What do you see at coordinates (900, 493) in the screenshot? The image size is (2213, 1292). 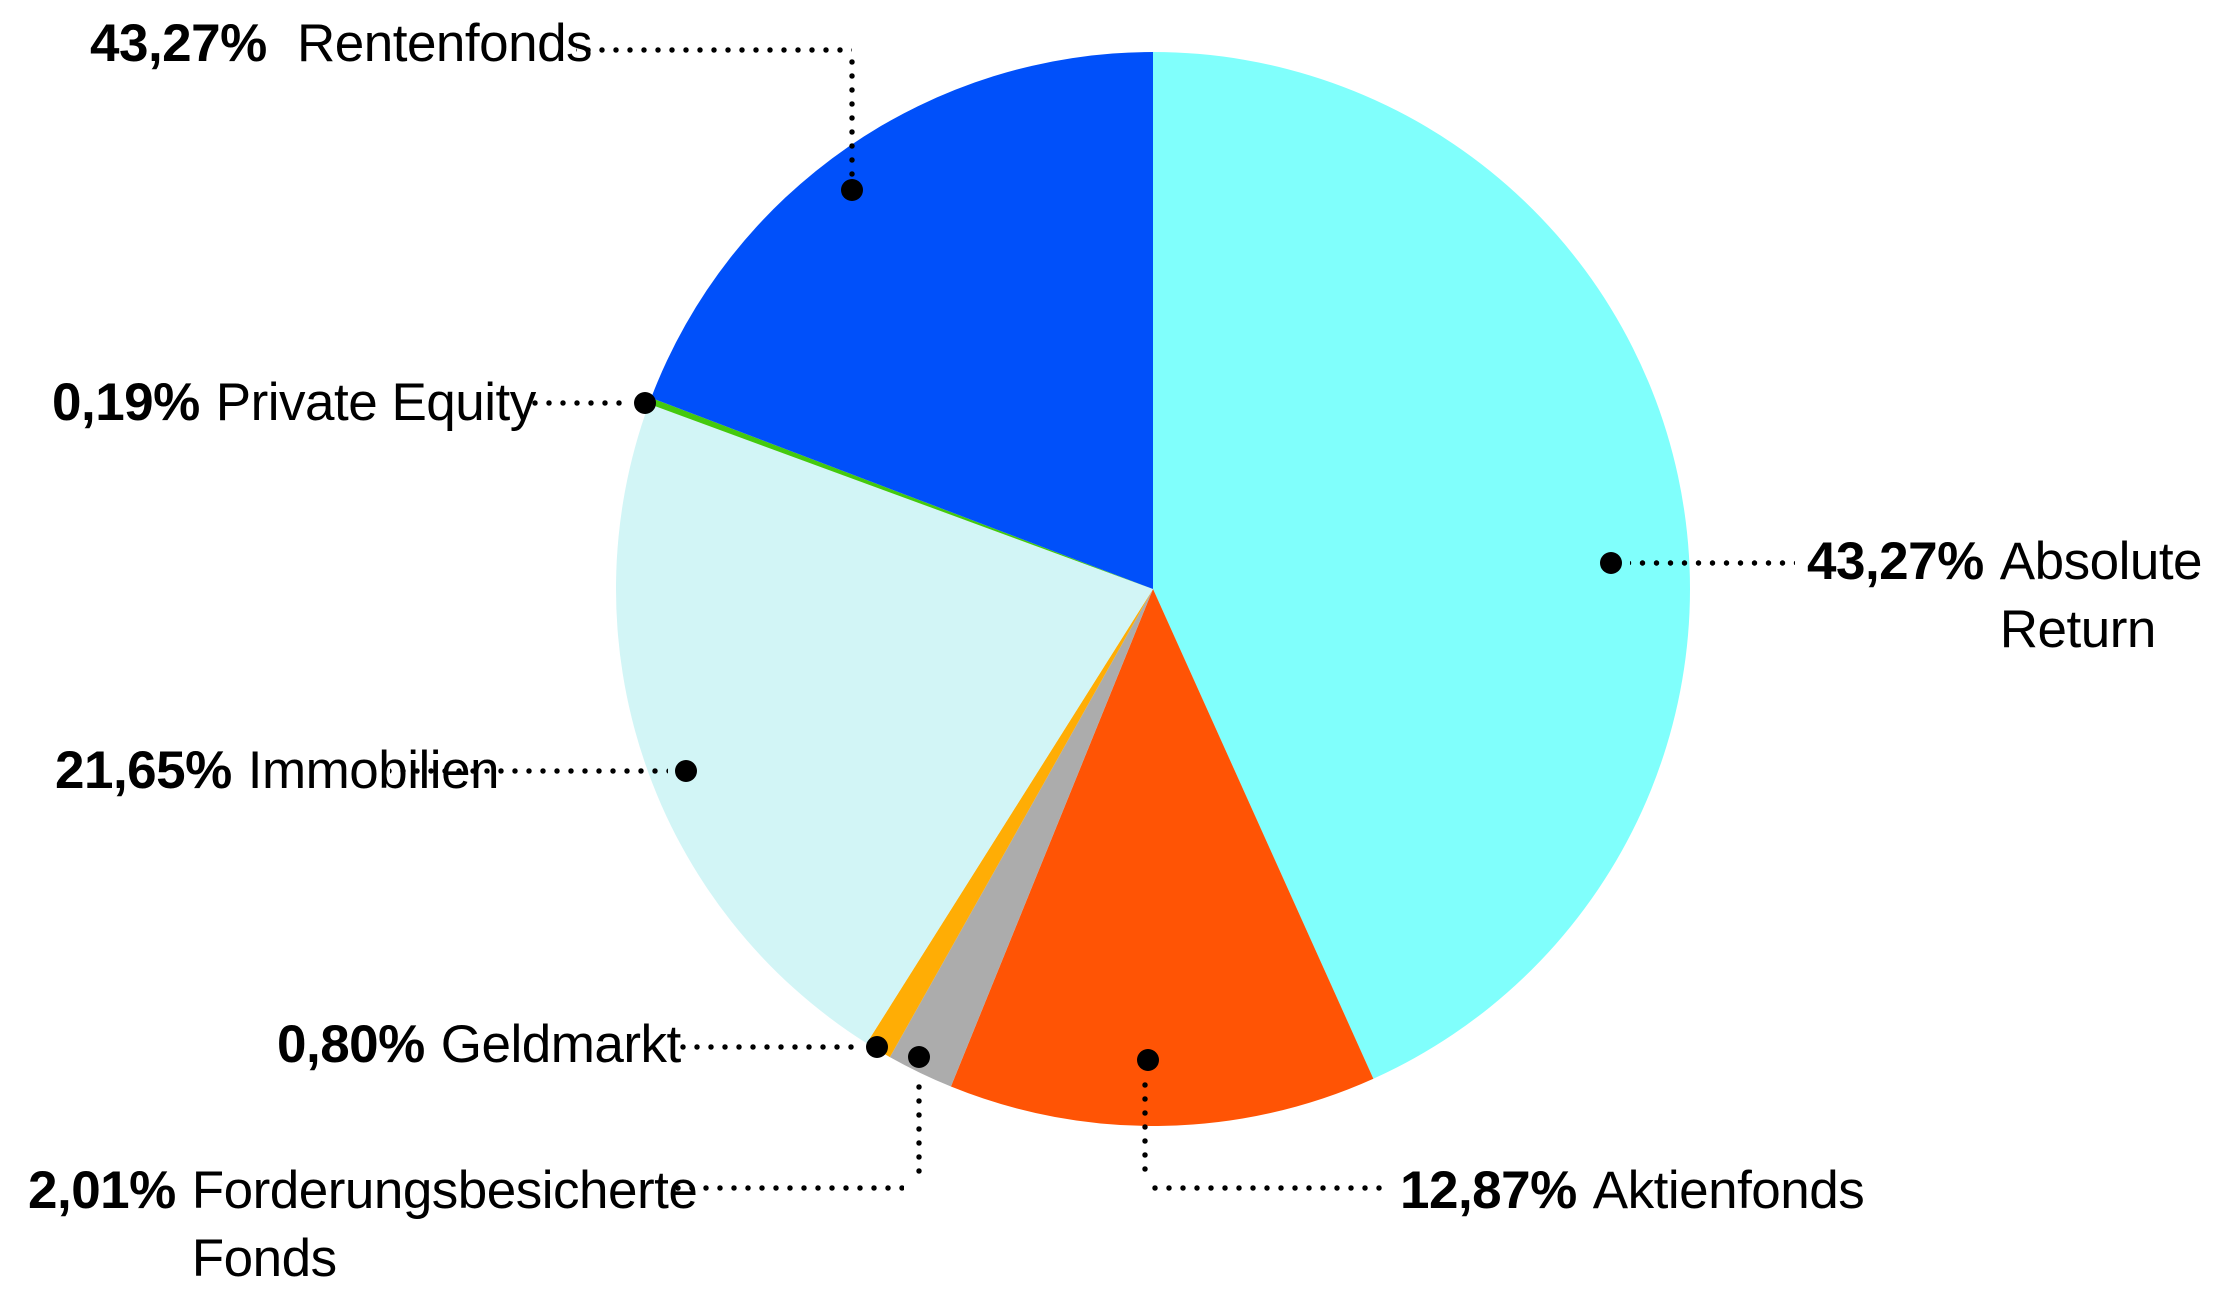 I see `pie-slice-private-equity` at bounding box center [900, 493].